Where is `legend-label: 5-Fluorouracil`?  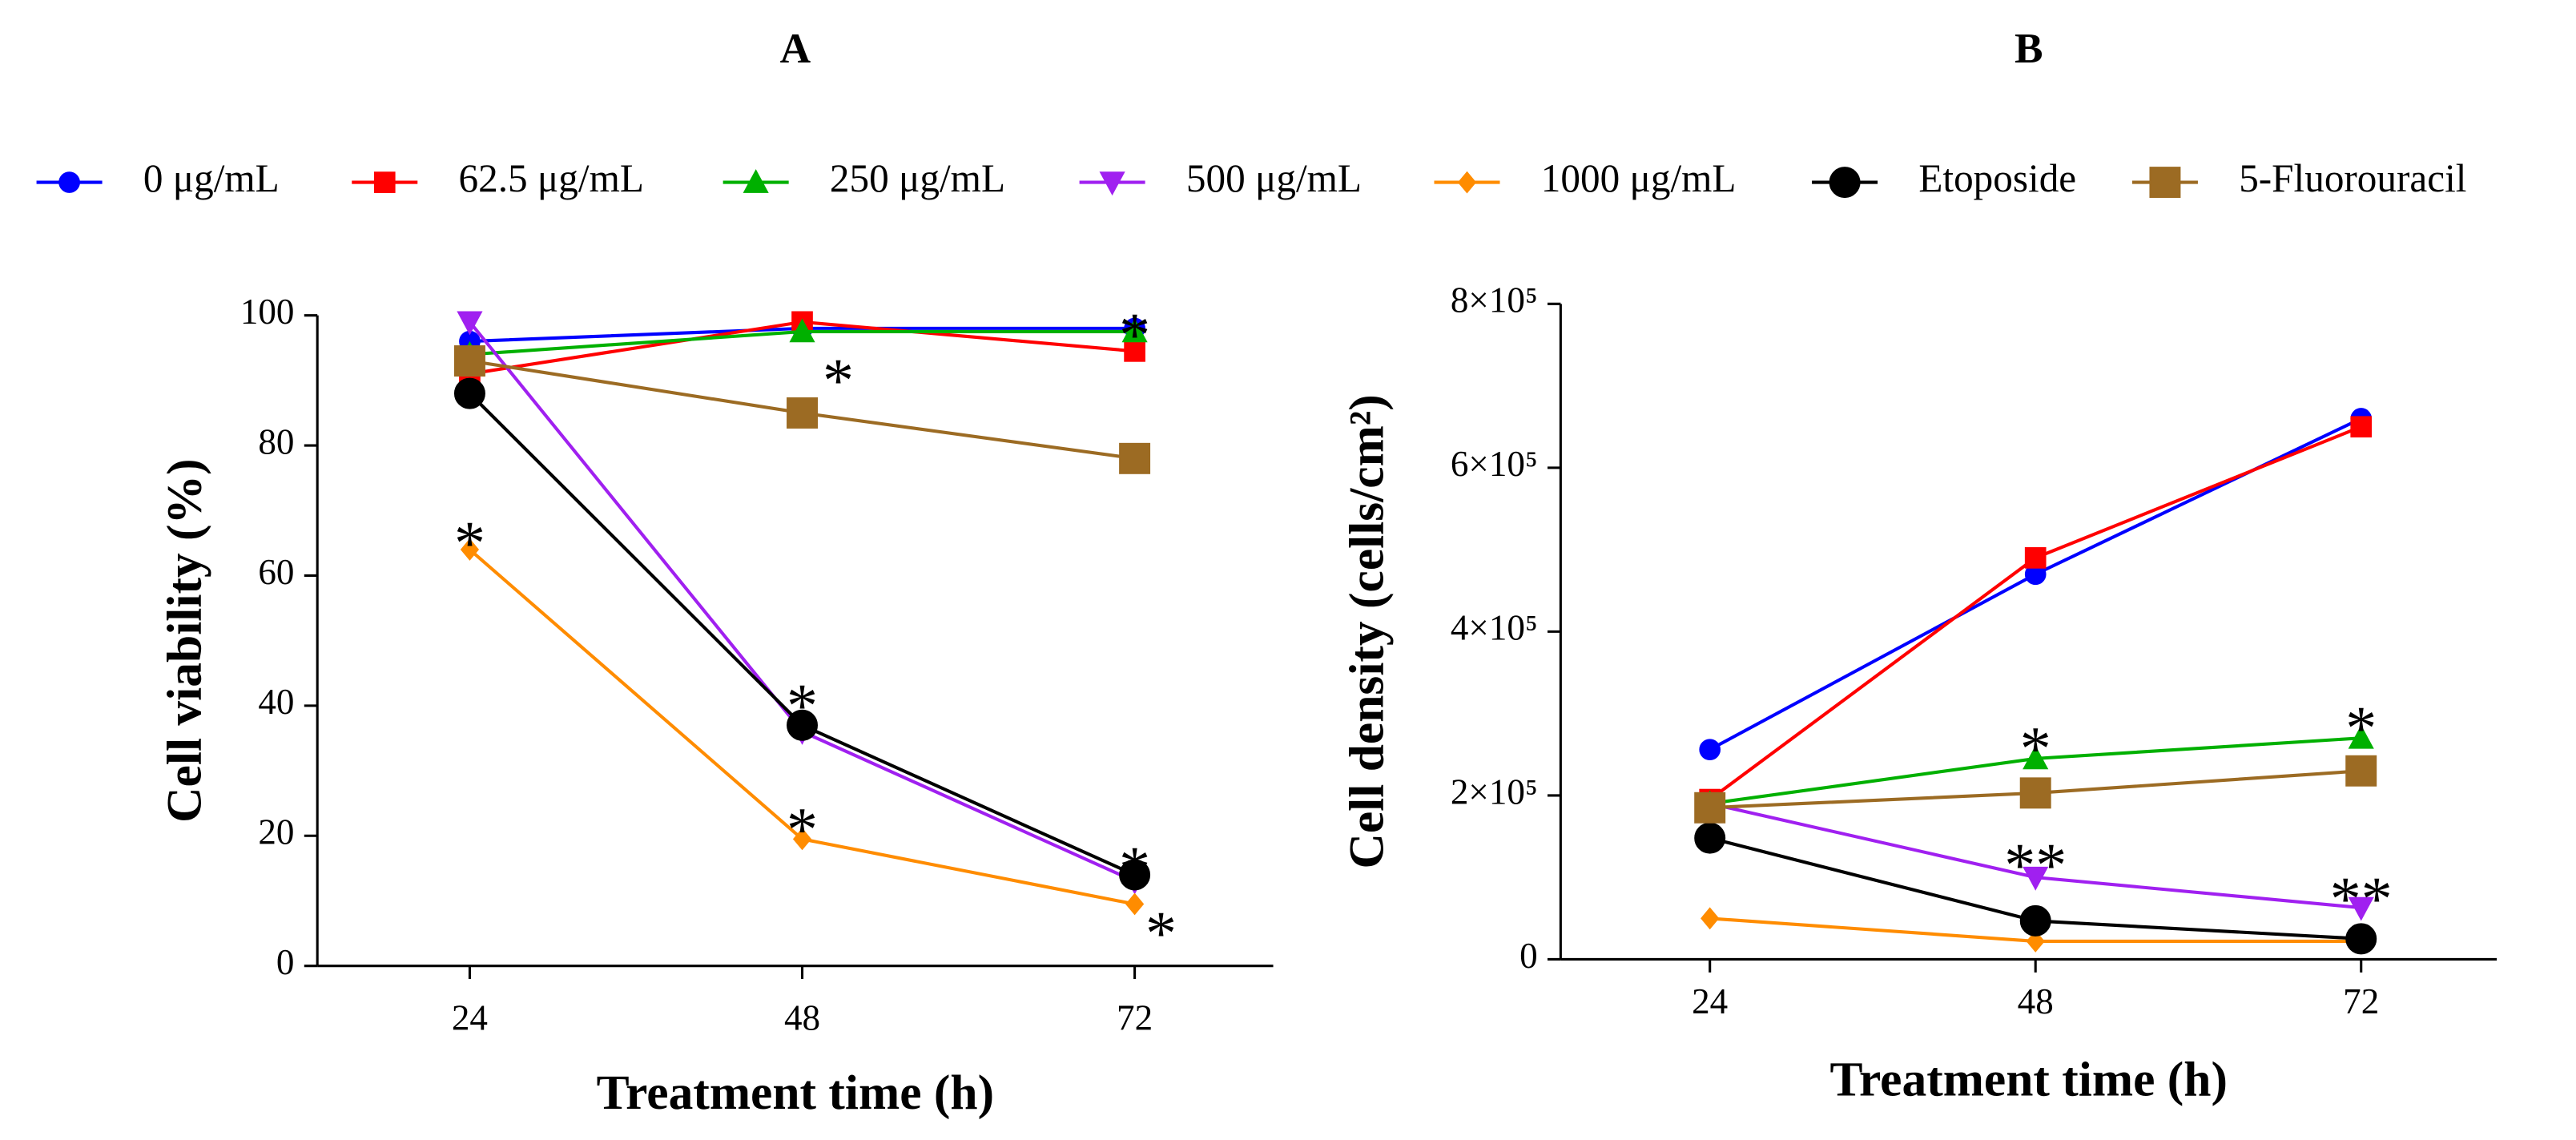
legend-label: 5-Fluorouracil is located at coordinates (2352, 178).